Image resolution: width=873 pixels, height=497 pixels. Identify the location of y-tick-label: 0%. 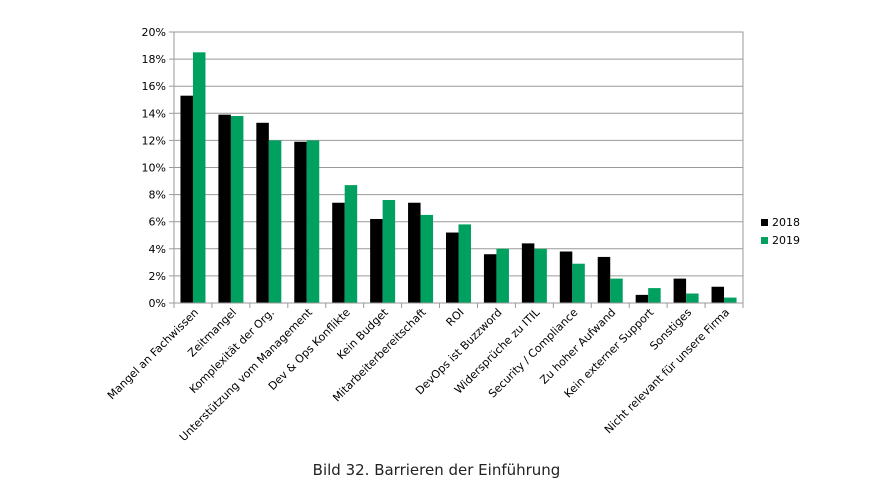
(157, 303).